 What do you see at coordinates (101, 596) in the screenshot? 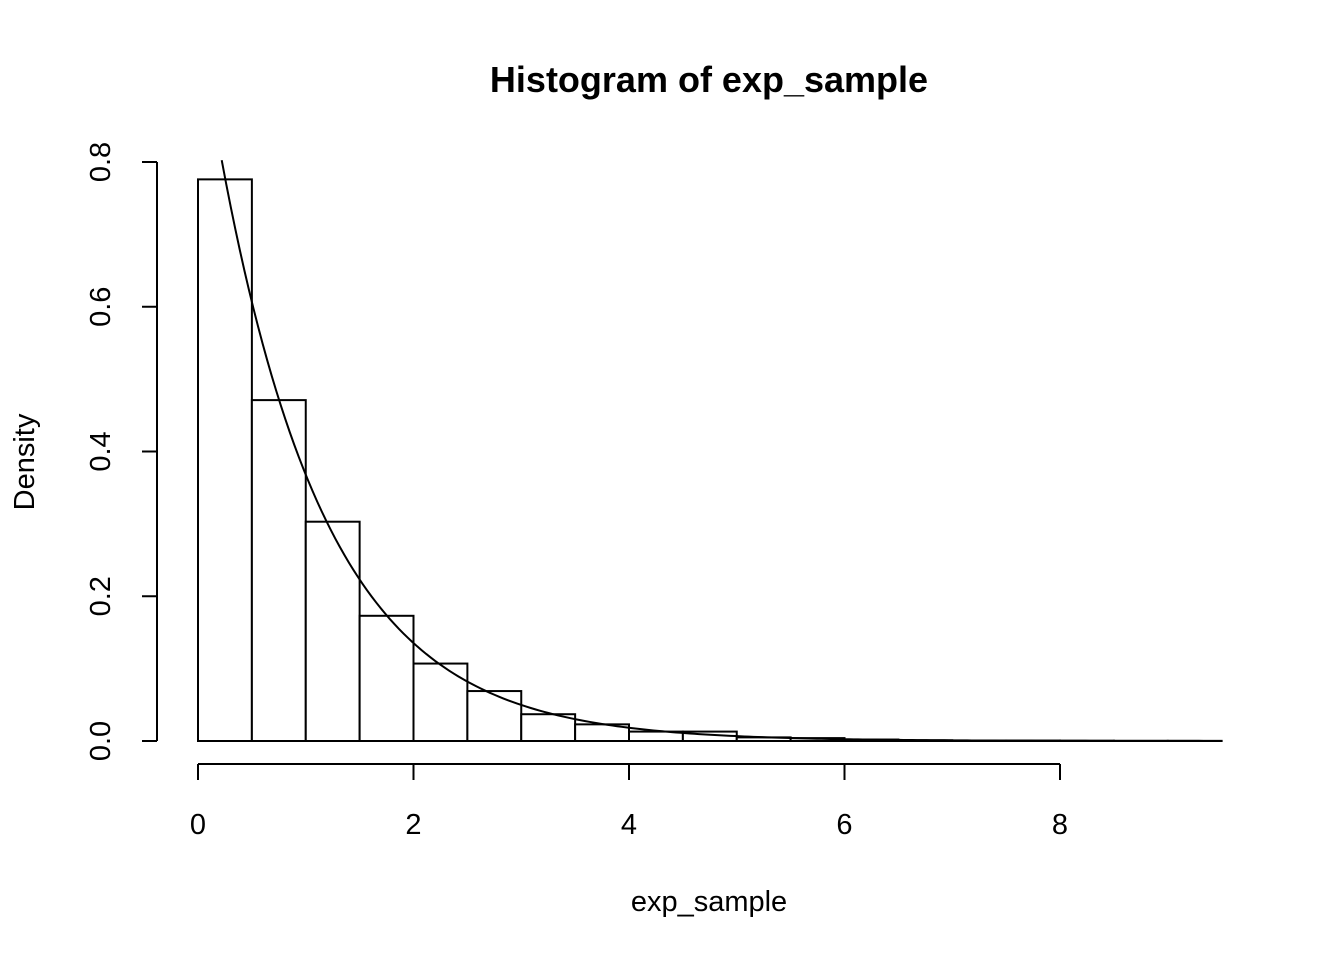
I see `y-tick-label: 0.2` at bounding box center [101, 596].